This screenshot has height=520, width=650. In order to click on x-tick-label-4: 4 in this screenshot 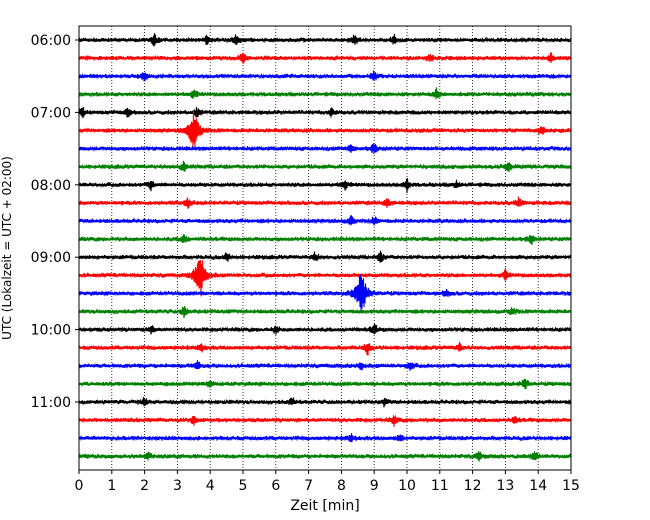, I will do `click(210, 486)`.